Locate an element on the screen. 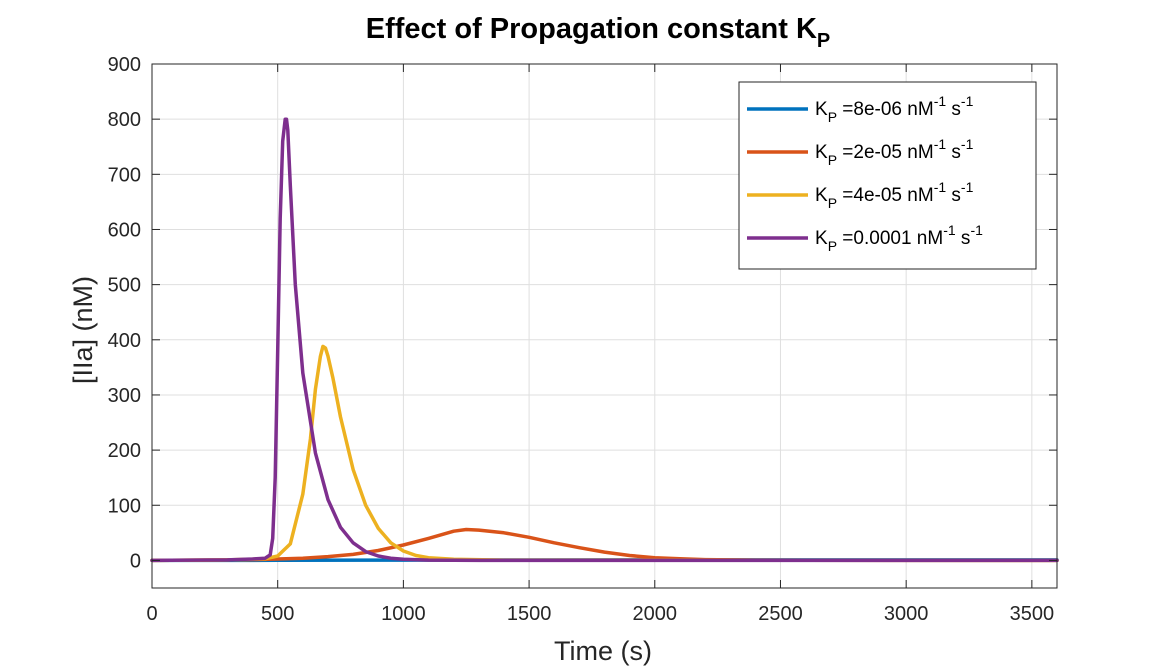 The width and height of the screenshot is (1167, 669). x-axis-label: Time (s) is located at coordinates (603, 651).